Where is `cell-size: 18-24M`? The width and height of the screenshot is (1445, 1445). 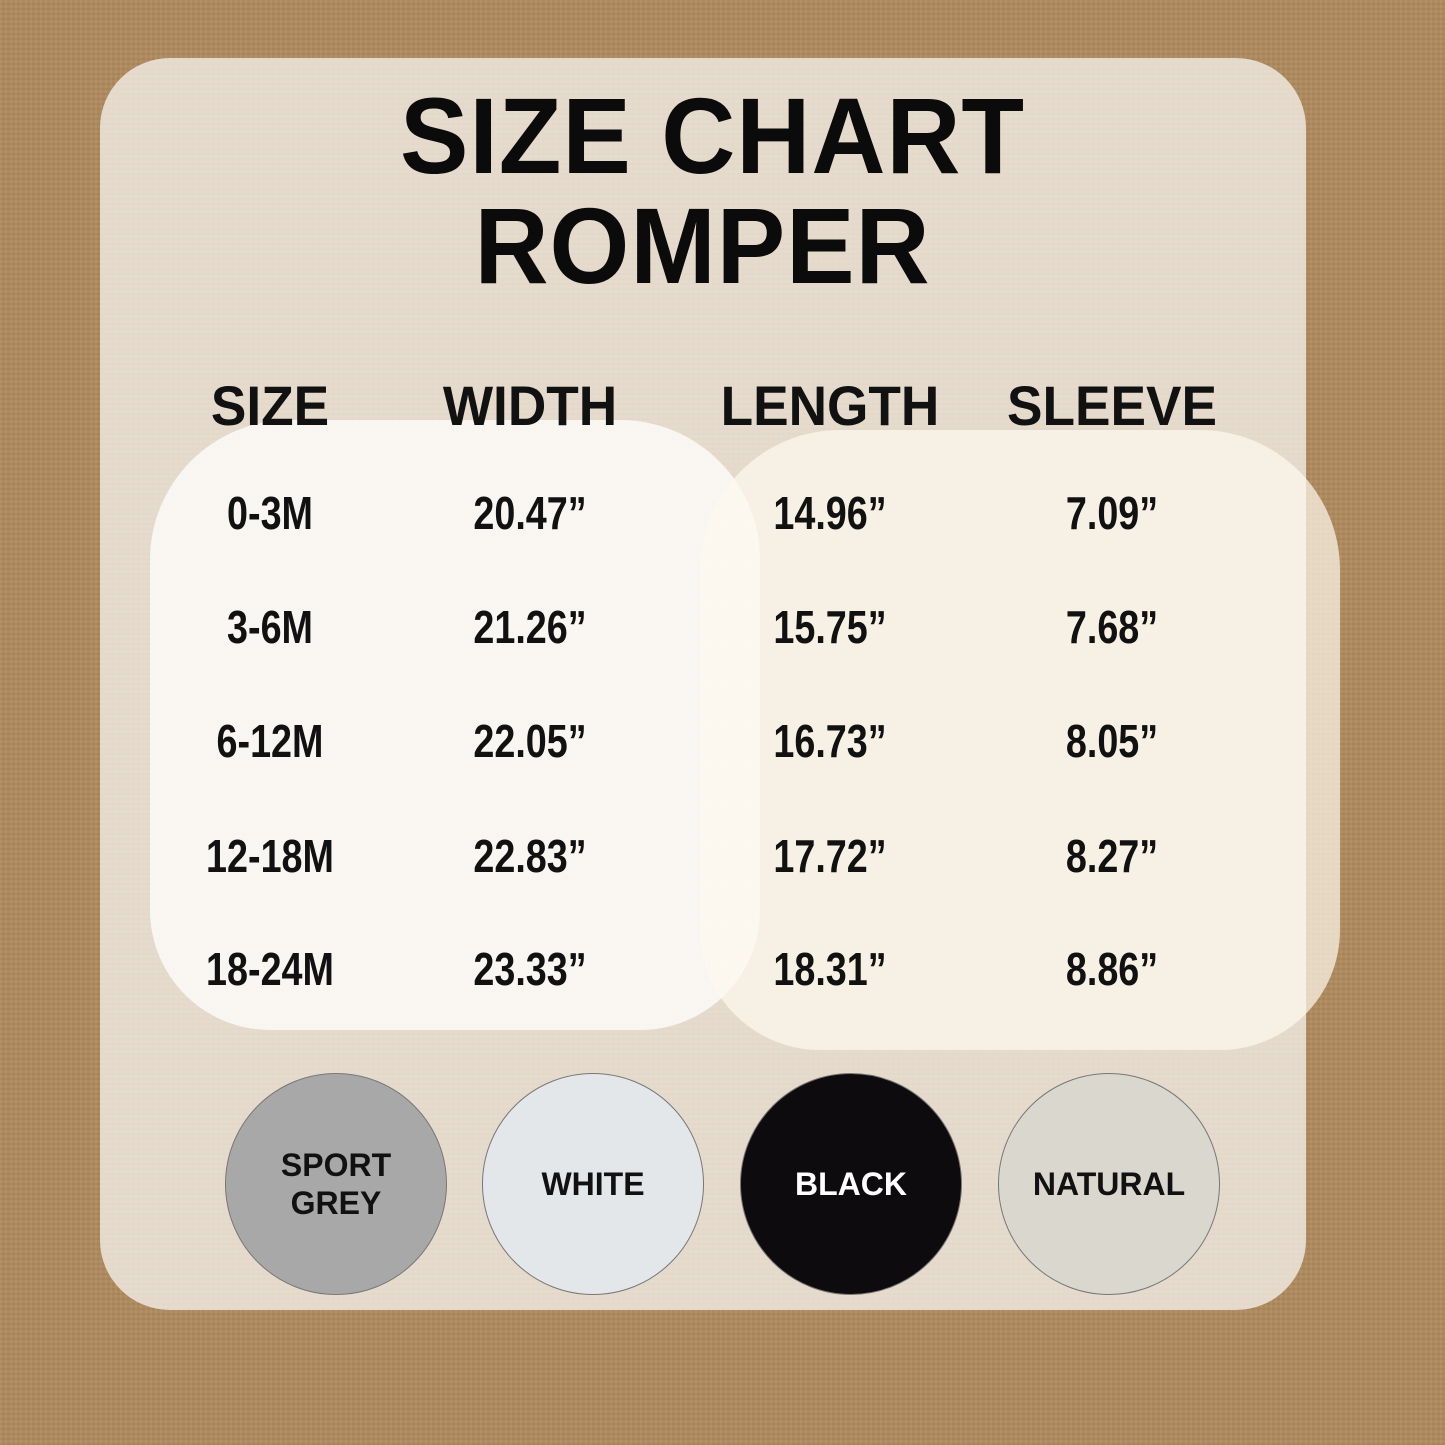 cell-size: 18-24M is located at coordinates (270, 969).